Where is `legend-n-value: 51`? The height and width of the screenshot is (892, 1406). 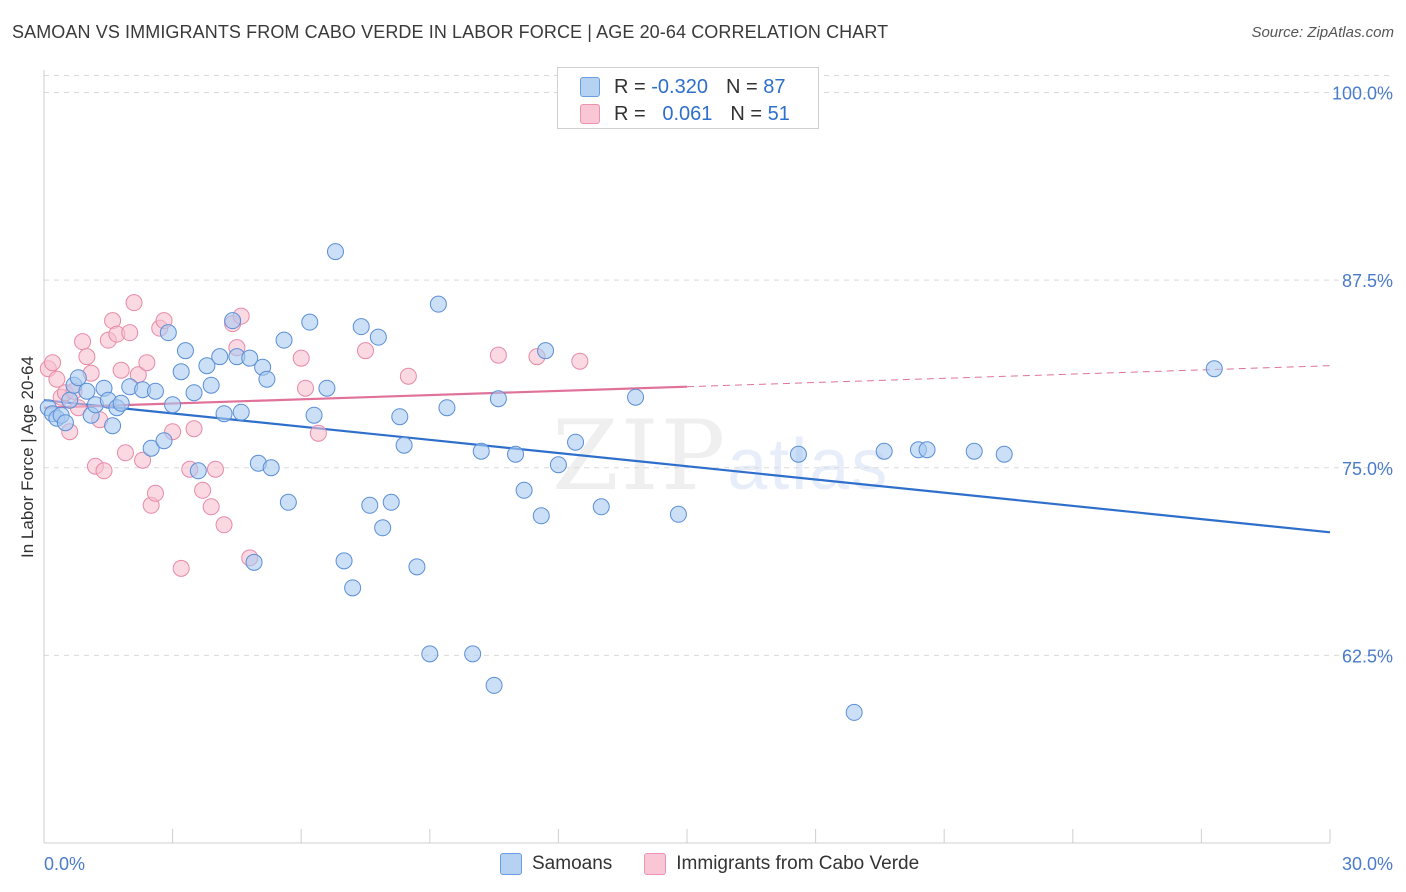 legend-n-value: 51 is located at coordinates (778, 113).